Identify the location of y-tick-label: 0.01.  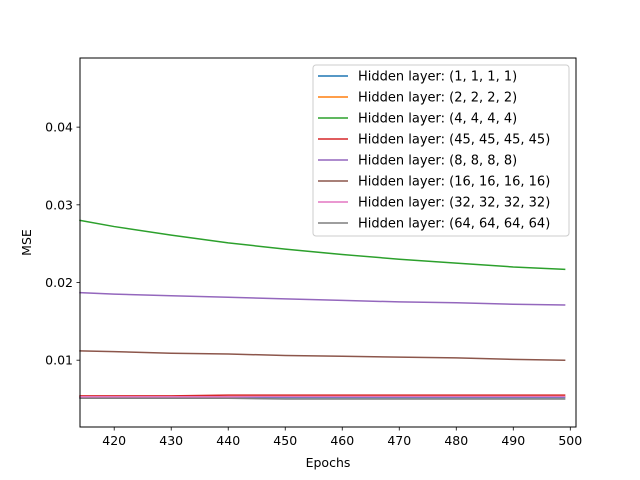
(59, 360).